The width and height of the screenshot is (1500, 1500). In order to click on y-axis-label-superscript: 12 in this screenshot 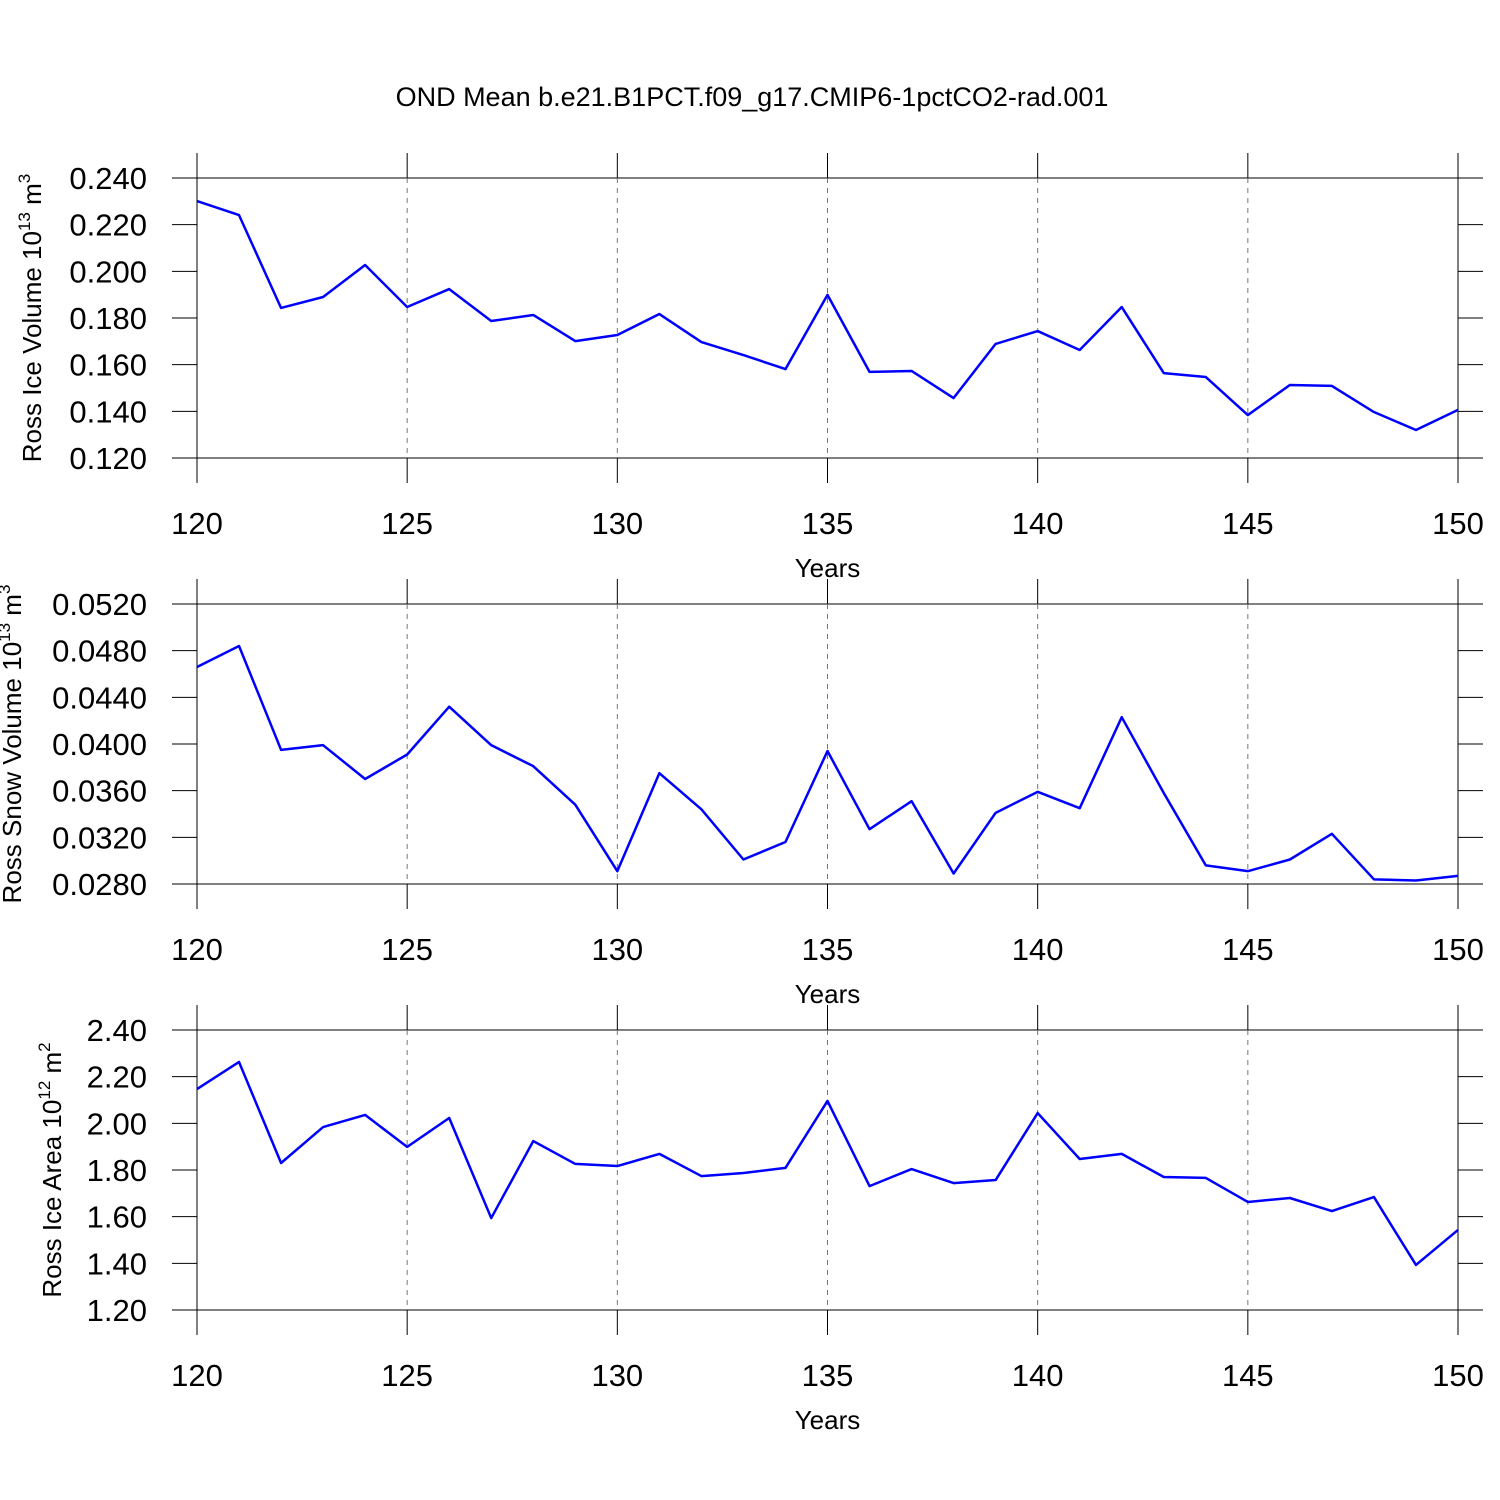, I will do `click(44, 1090)`.